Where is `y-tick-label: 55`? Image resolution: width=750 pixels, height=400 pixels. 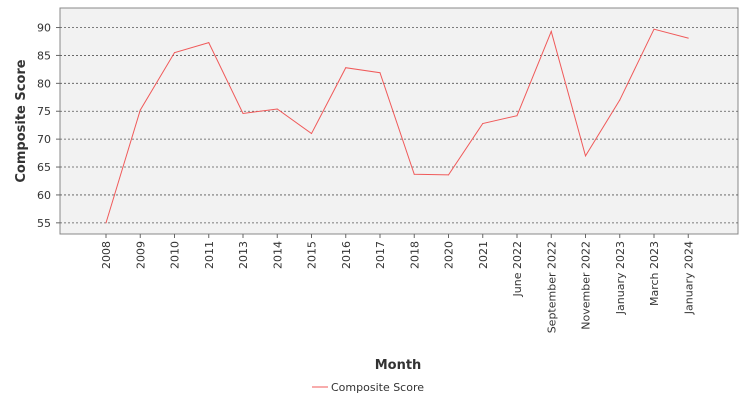
y-tick-label: 55 is located at coordinates (44, 223).